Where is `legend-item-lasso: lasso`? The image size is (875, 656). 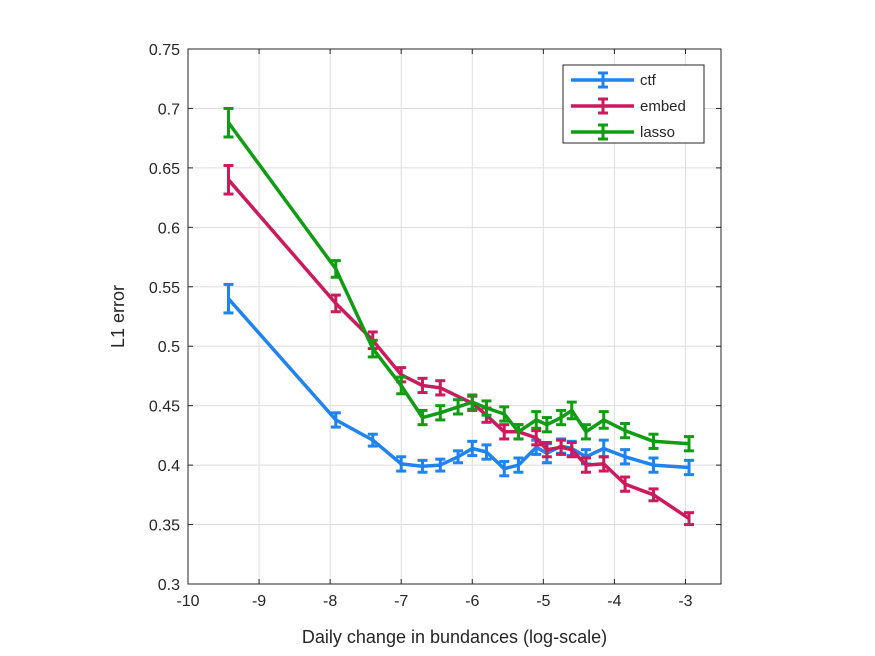 legend-item-lasso: lasso is located at coordinates (623, 132).